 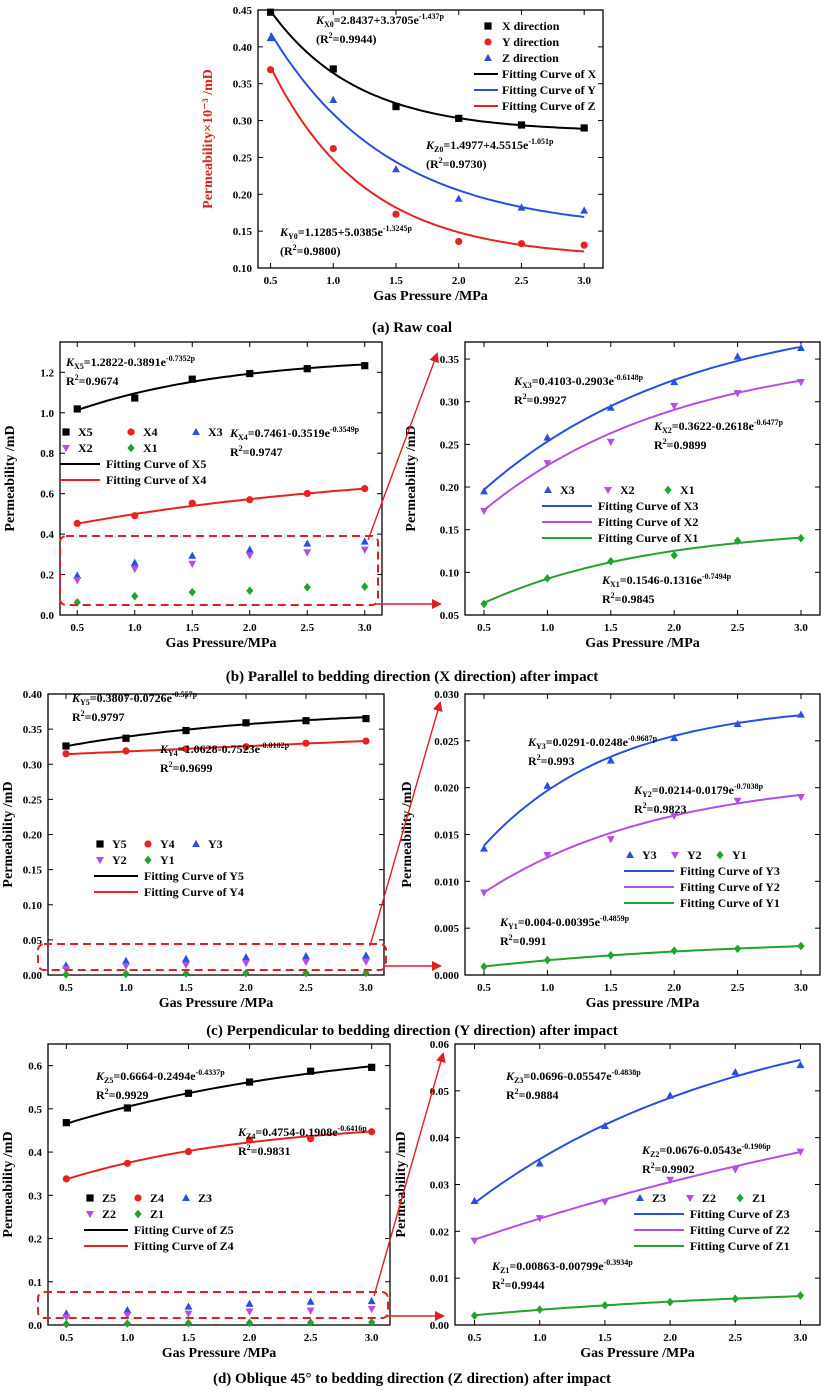 What do you see at coordinates (366, 741) in the screenshot?
I see `data-point-y4` at bounding box center [366, 741].